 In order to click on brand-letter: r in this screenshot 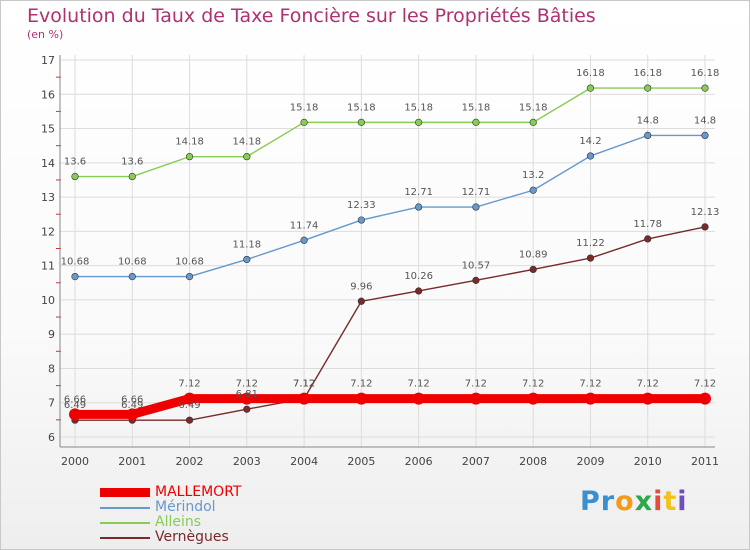, I will do `click(608, 501)`.